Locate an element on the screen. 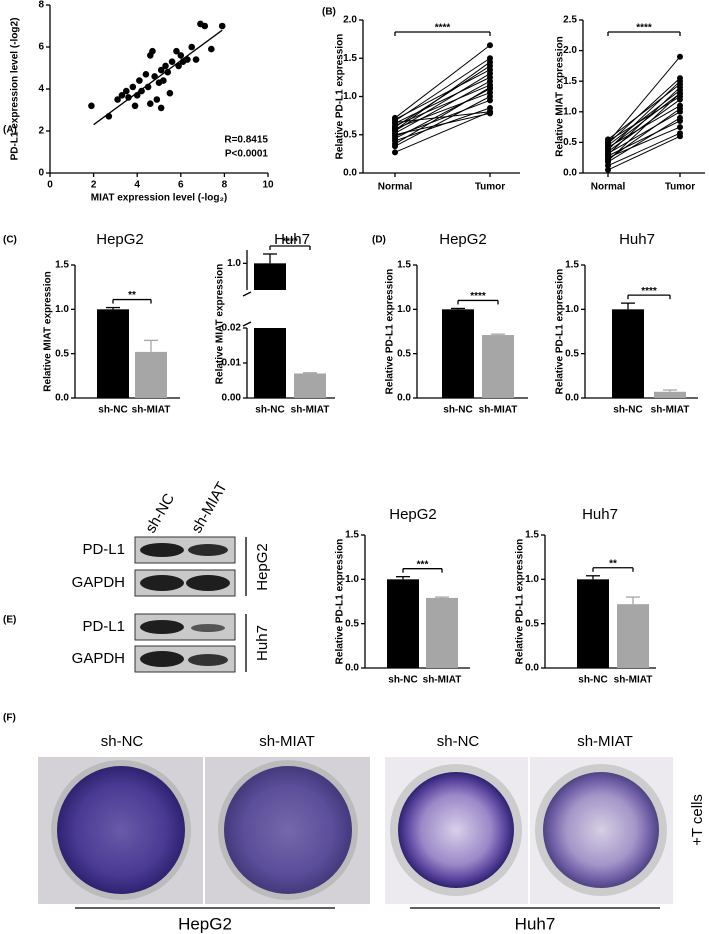 Image resolution: width=709 pixels, height=934 pixels. chart-title: HepG2 is located at coordinates (463, 239).